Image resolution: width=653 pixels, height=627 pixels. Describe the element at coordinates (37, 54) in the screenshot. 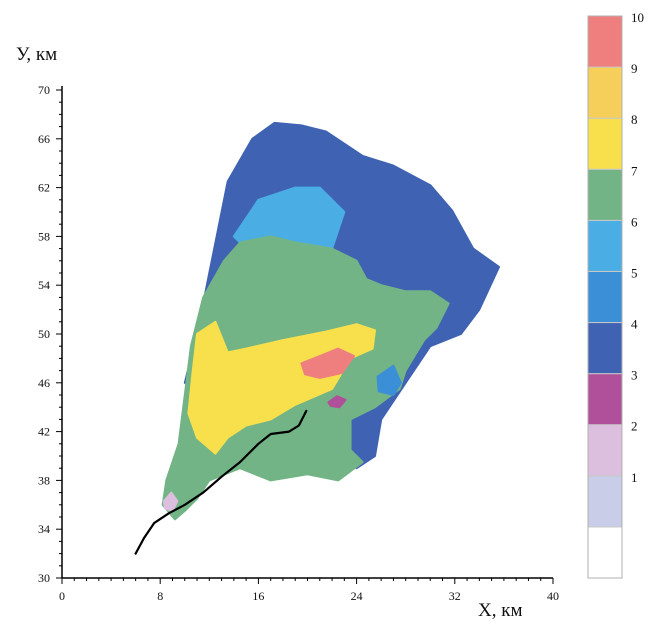

I see `y-axis-label: У, км` at that location.